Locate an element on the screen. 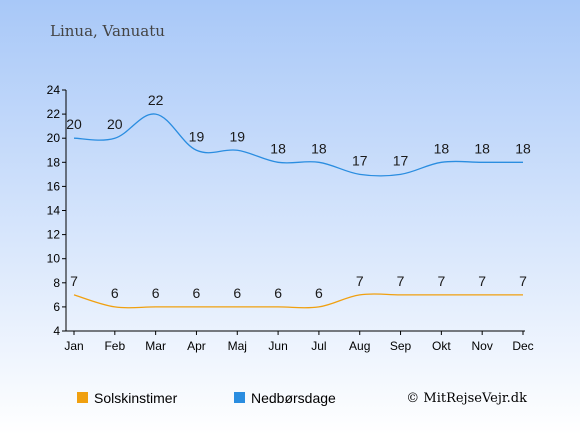  x-tick-label: Jul is located at coordinates (318, 346).